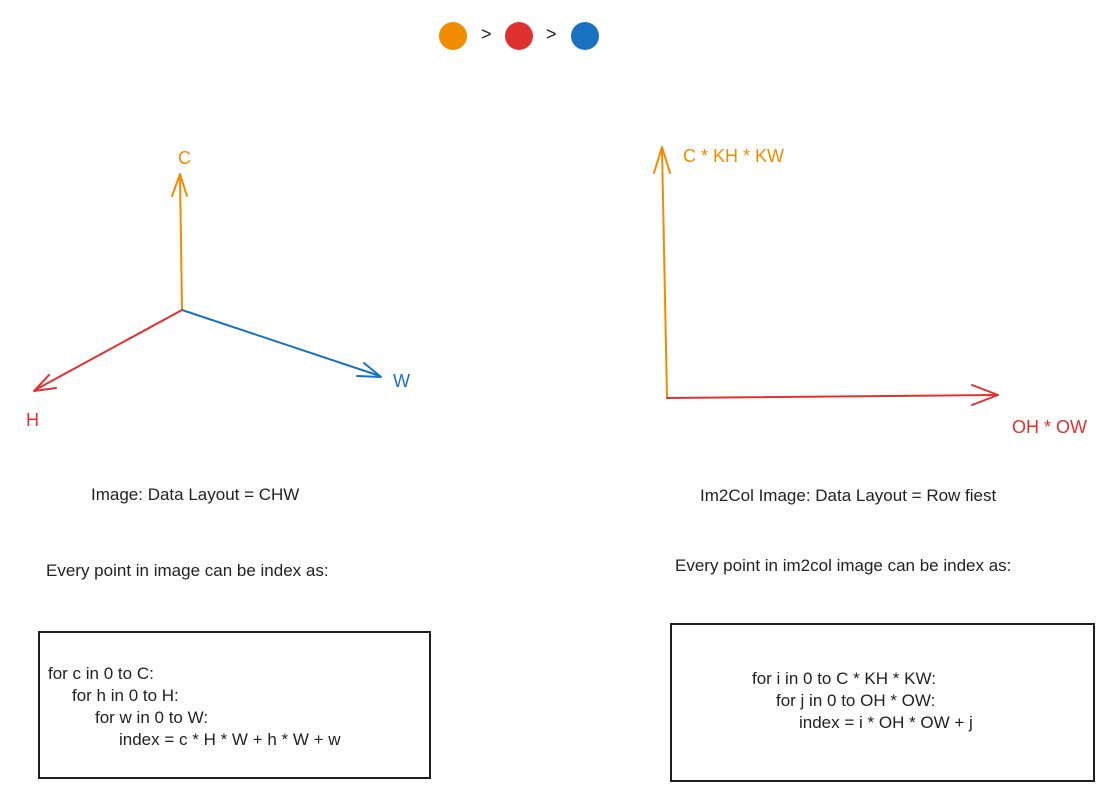 The width and height of the screenshot is (1116, 801). What do you see at coordinates (125, 695) in the screenshot?
I see `code-line: for h in 0 to H:` at bounding box center [125, 695].